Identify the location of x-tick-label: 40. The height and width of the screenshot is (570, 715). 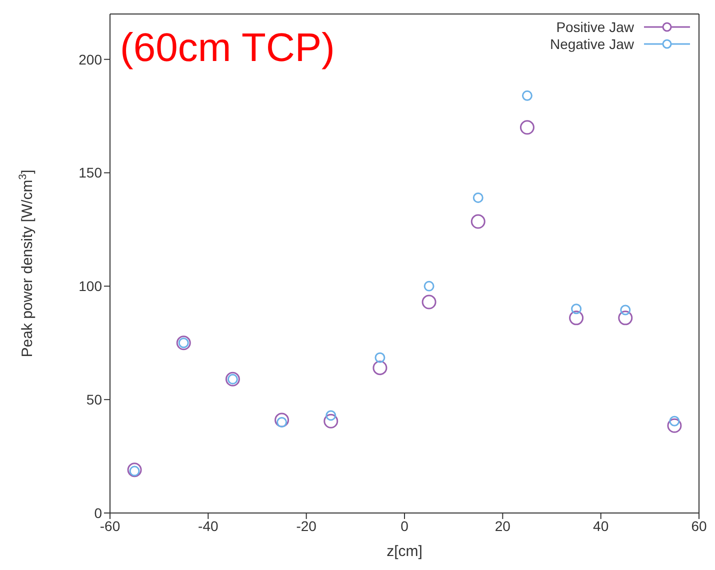
(601, 526).